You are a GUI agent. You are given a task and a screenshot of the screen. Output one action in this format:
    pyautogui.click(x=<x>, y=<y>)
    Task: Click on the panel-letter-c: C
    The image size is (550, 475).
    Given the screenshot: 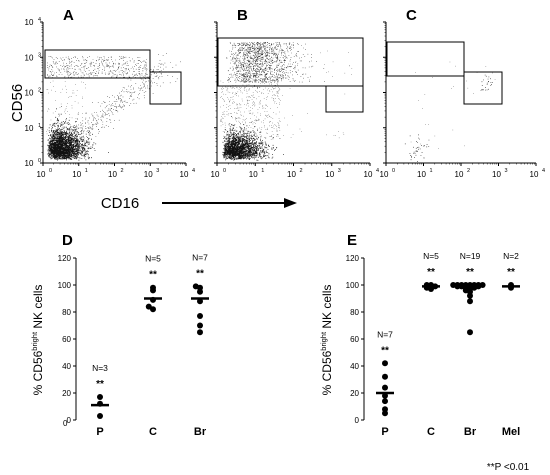 What is the action you would take?
    pyautogui.click(x=411, y=15)
    